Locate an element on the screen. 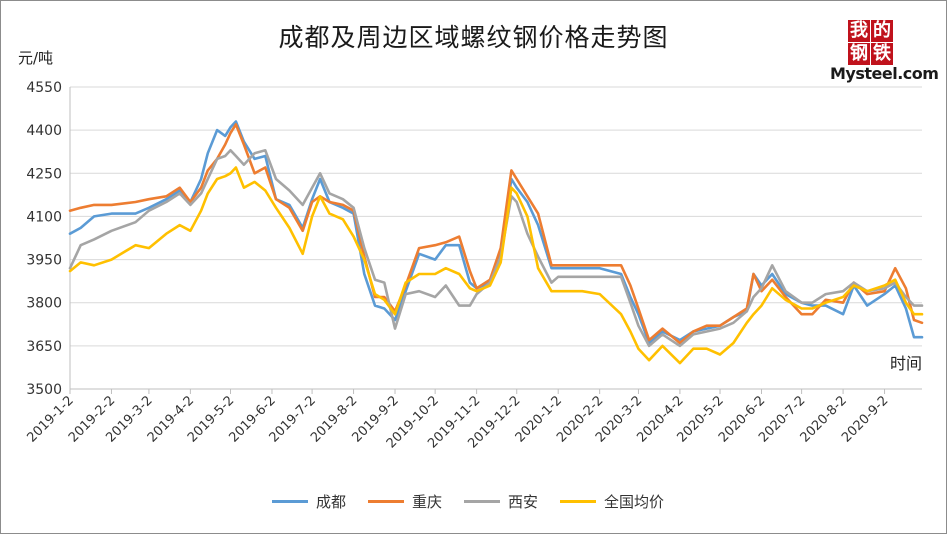 The width and height of the screenshot is (947, 534). y-tick-label: 4550 is located at coordinates (44, 88).